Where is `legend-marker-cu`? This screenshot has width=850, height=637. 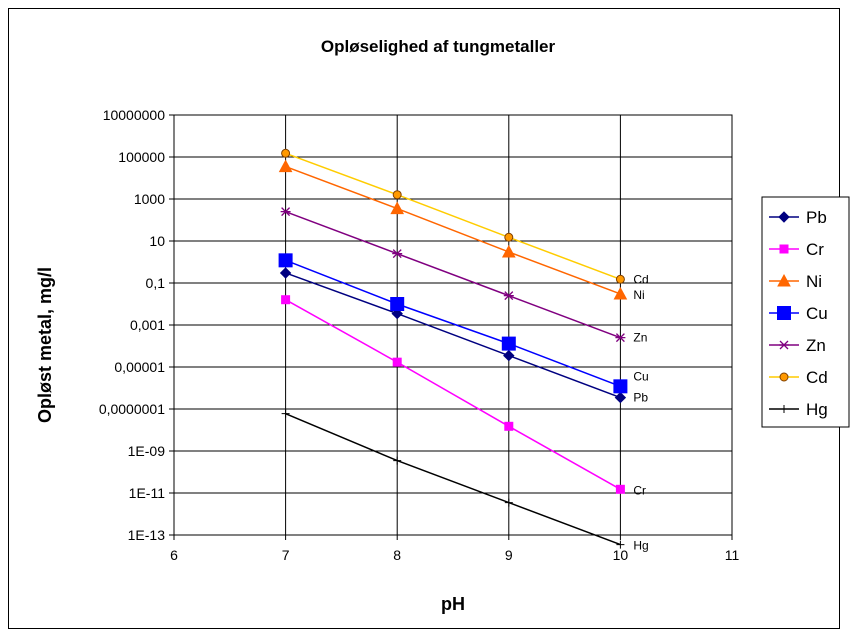 legend-marker-cu is located at coordinates (784, 313).